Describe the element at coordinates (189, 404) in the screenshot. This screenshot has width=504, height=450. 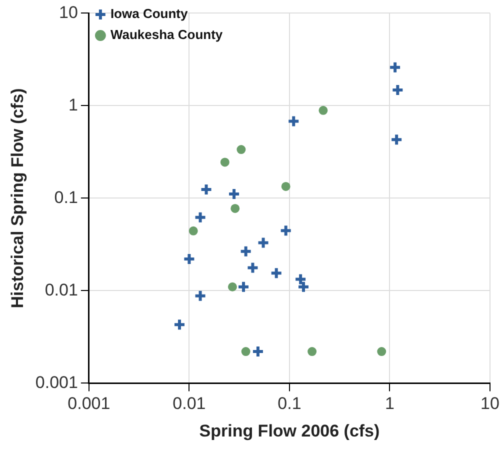
I see `x-tick-label: 0.01` at that location.